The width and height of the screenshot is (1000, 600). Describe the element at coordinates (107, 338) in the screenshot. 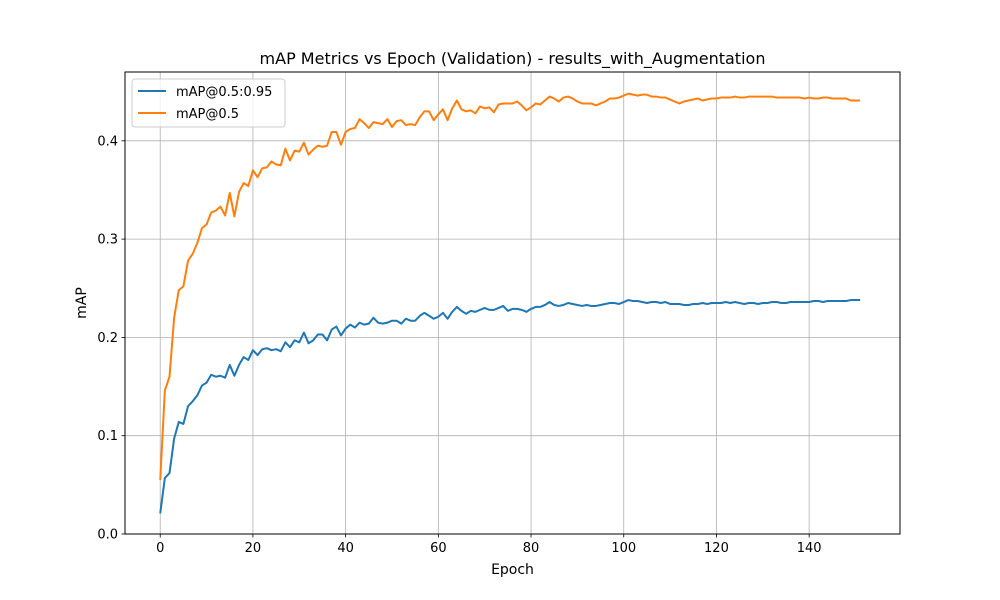

I see `y-tick-label: 0.2` at that location.